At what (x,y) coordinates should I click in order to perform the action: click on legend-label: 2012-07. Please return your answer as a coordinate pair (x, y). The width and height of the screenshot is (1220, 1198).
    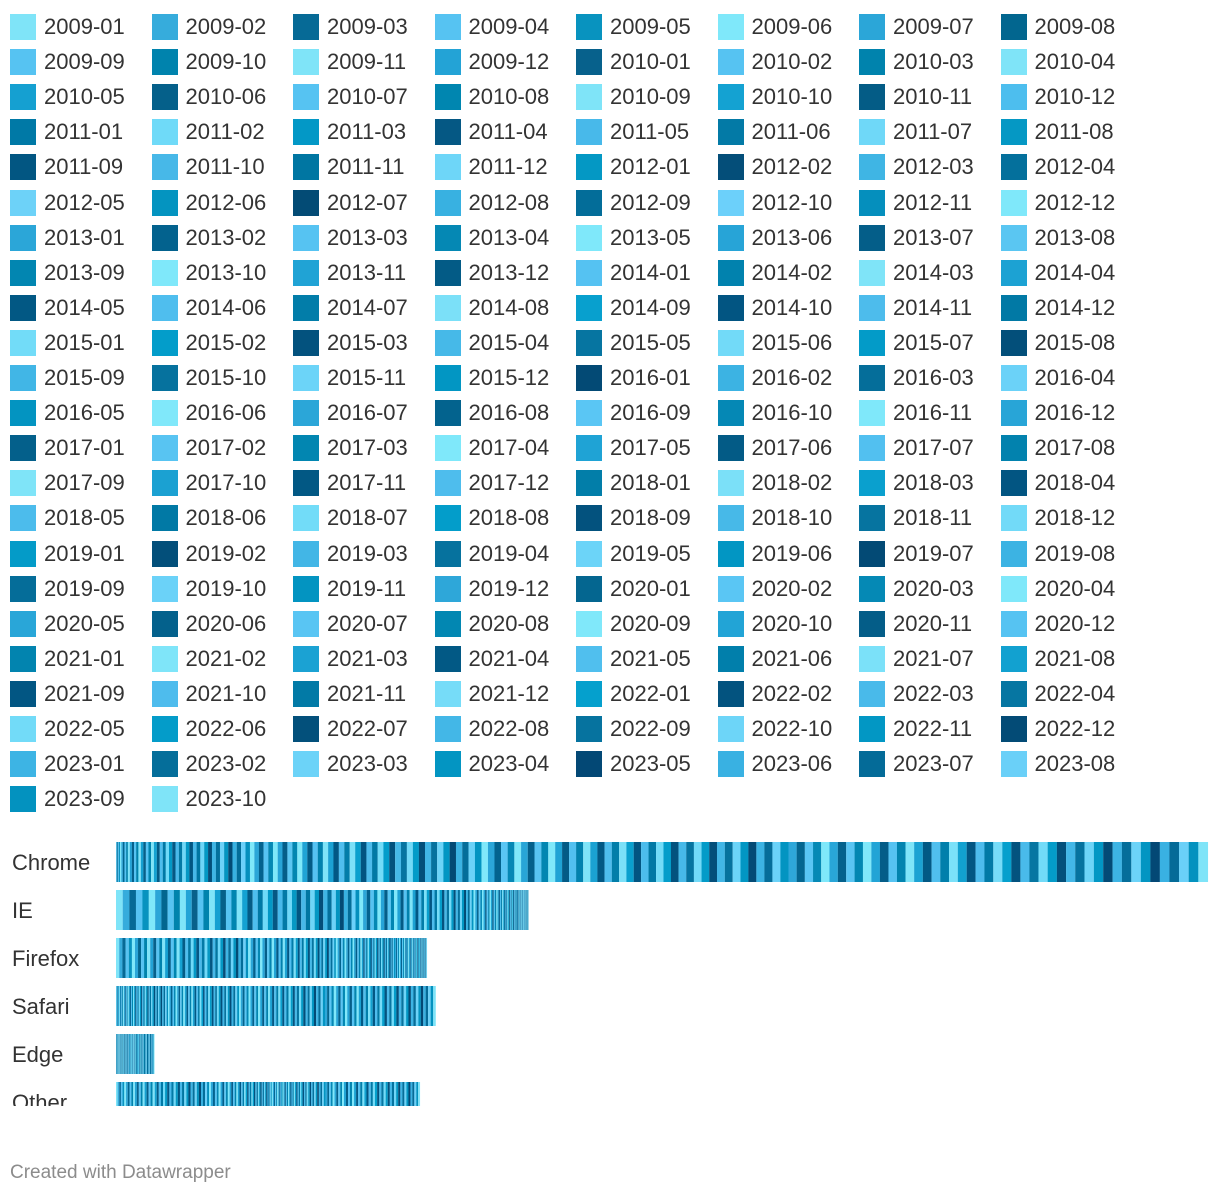
    Looking at the image, I should click on (367, 202).